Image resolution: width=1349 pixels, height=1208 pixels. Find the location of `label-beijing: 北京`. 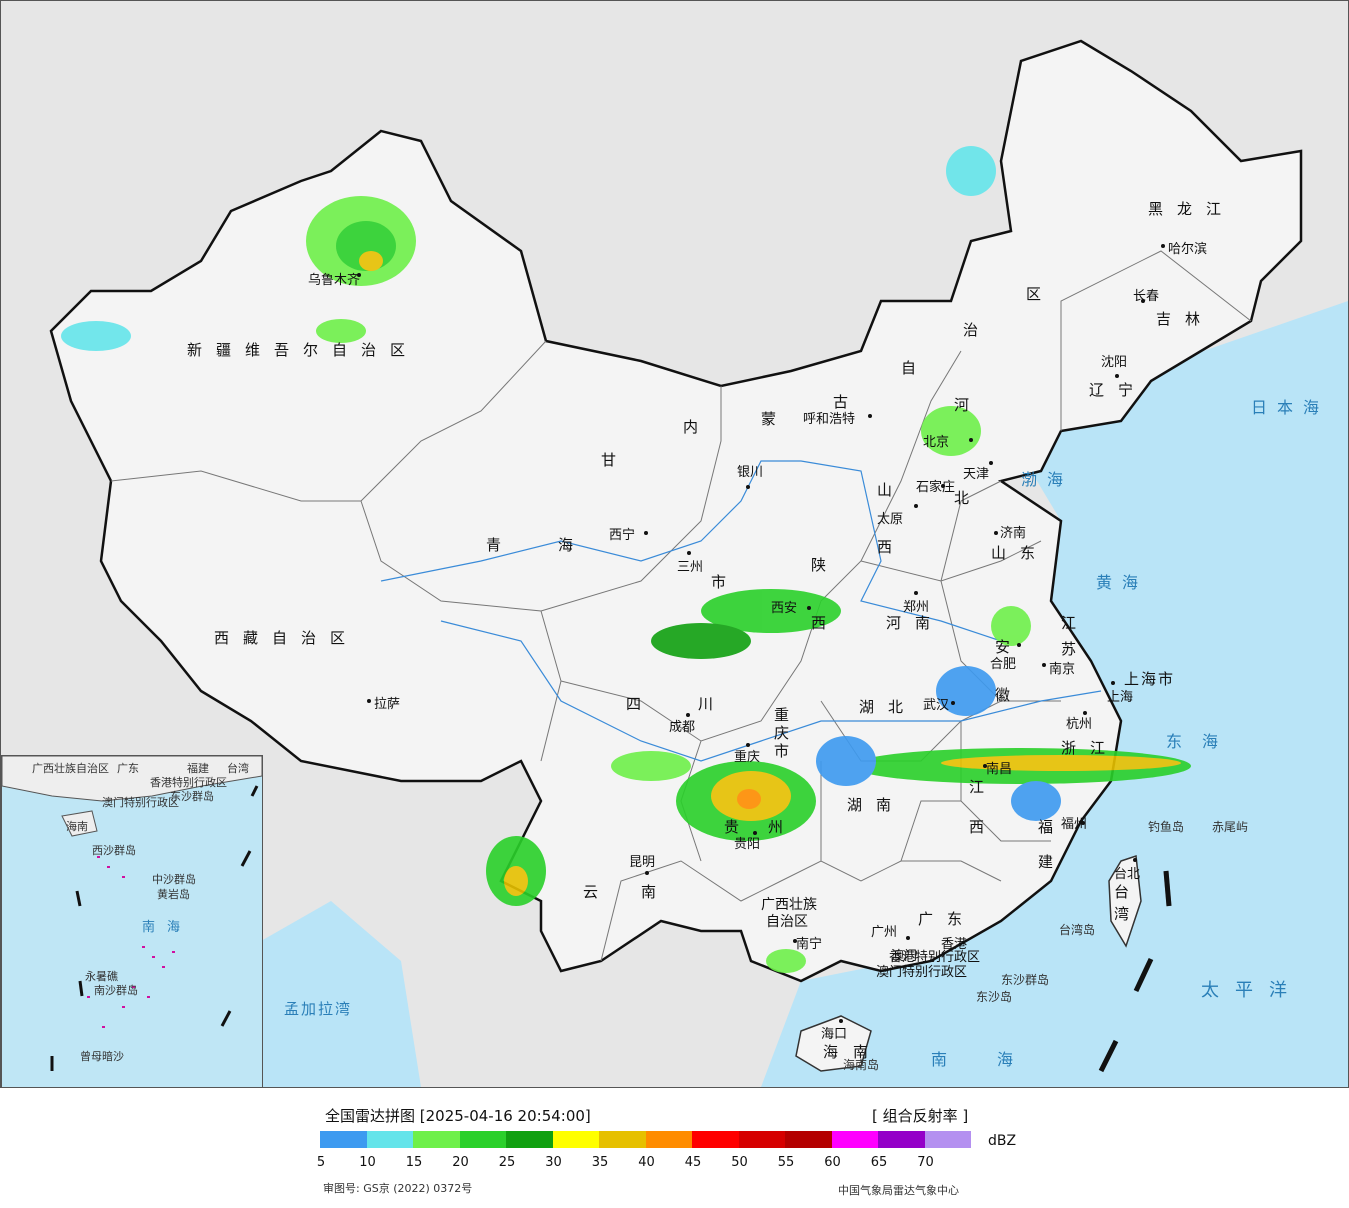

label-beijing: 北京 is located at coordinates (936, 442).